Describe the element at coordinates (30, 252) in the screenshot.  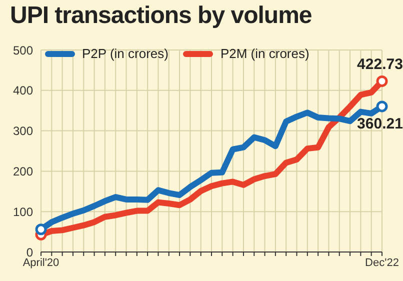
I see `y-tick-label: 0` at that location.